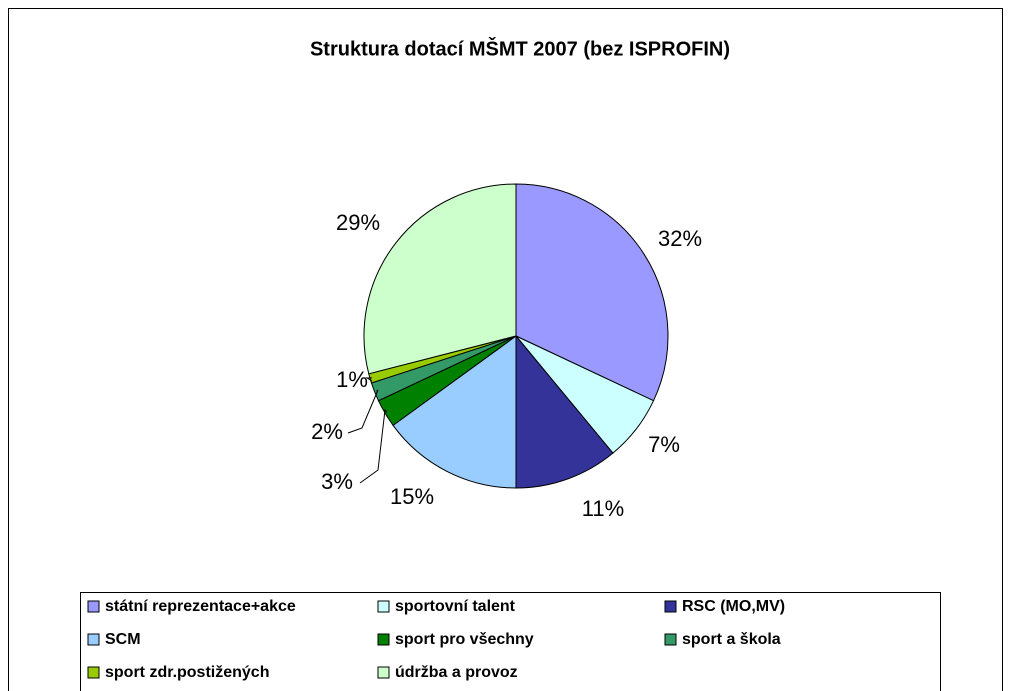 This screenshot has height=691, width=1011. Describe the element at coordinates (187, 672) in the screenshot. I see `legend-label: sport zdr.postižených` at that location.